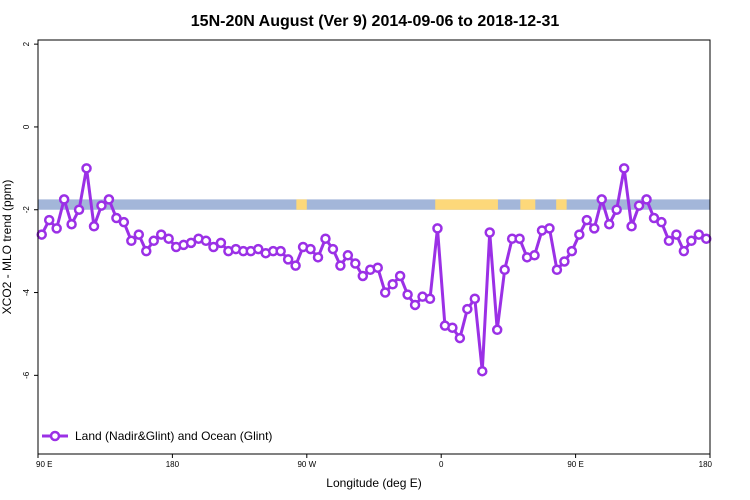 This screenshot has height=500, width=750. I want to click on y-axis: 2 0 -2 -4 -6, so click(30, 210).